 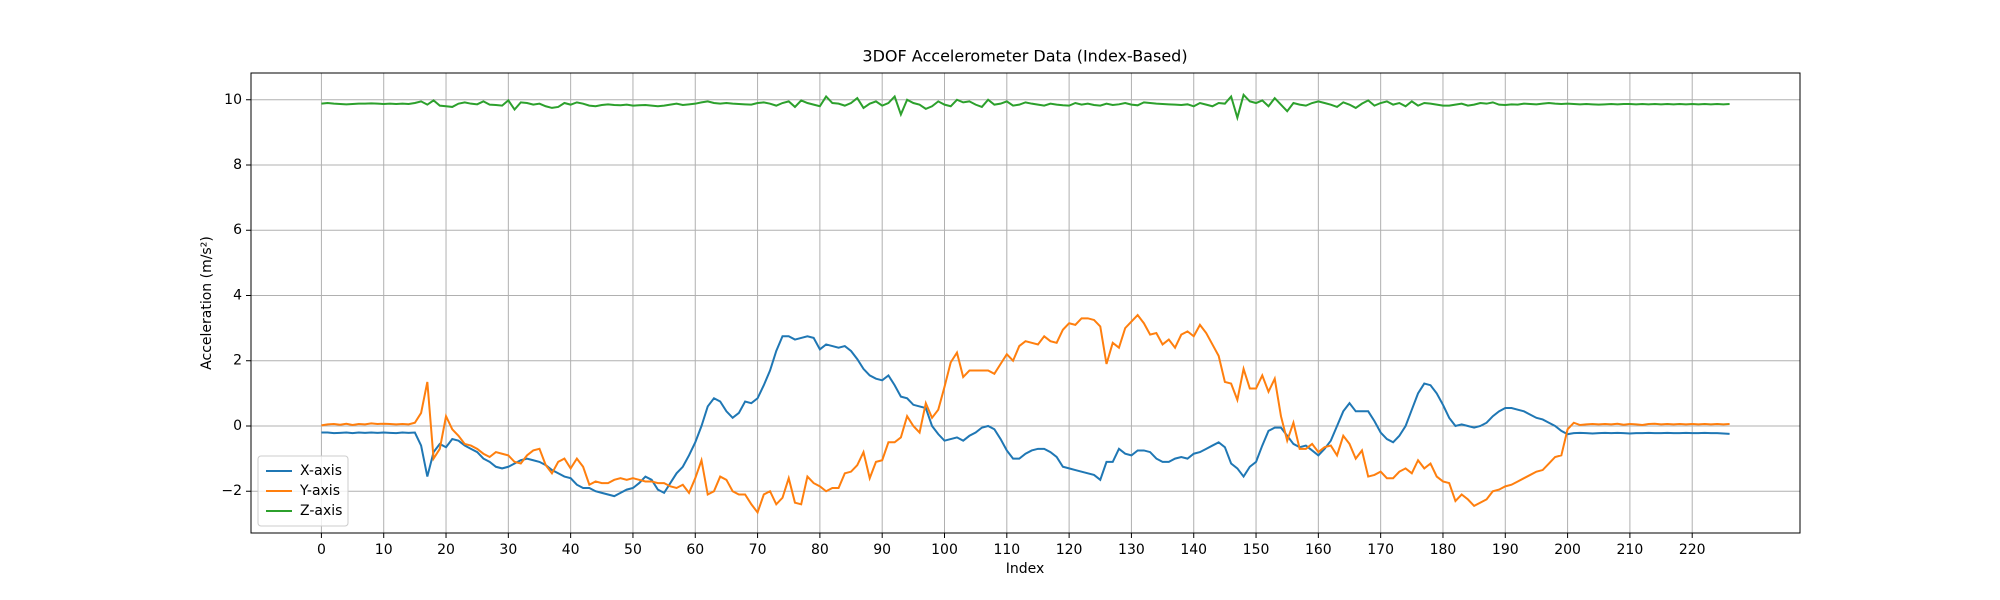 I want to click on x-tick-label: 130, so click(x=1131, y=550).